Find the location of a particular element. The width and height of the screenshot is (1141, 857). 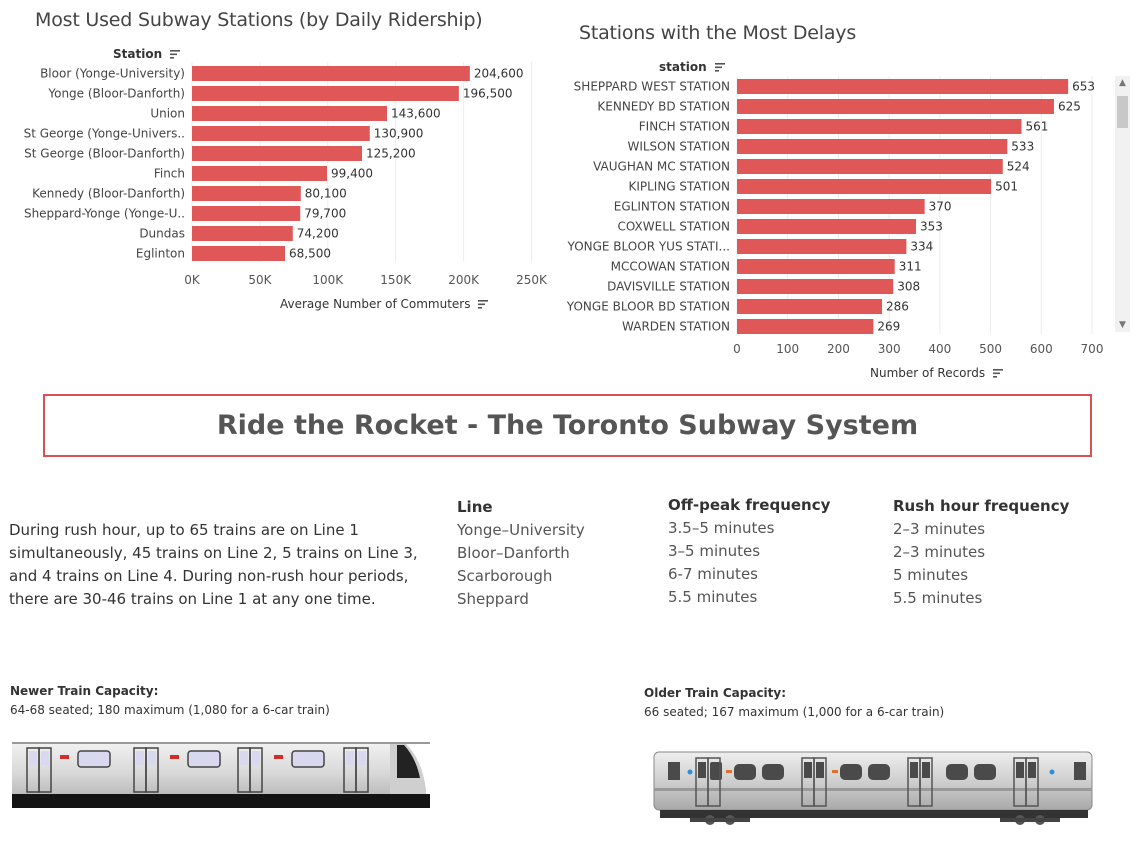

scrollbar-thumb is located at coordinates (1122, 112).